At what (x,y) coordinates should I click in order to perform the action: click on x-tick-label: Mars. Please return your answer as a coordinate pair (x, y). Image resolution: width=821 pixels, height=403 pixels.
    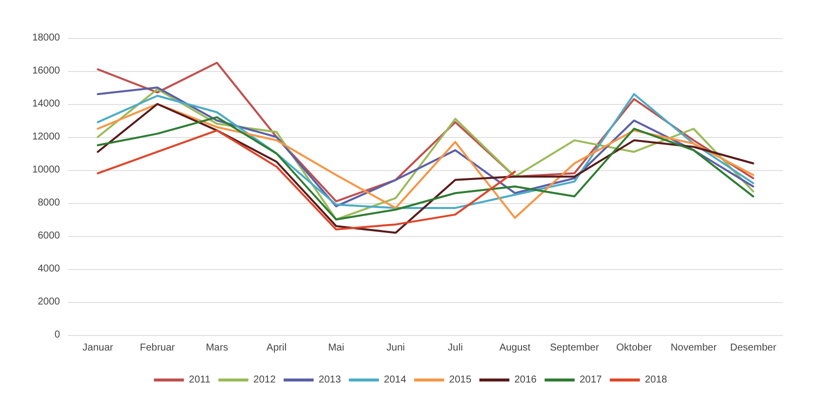
    Looking at the image, I should click on (217, 348).